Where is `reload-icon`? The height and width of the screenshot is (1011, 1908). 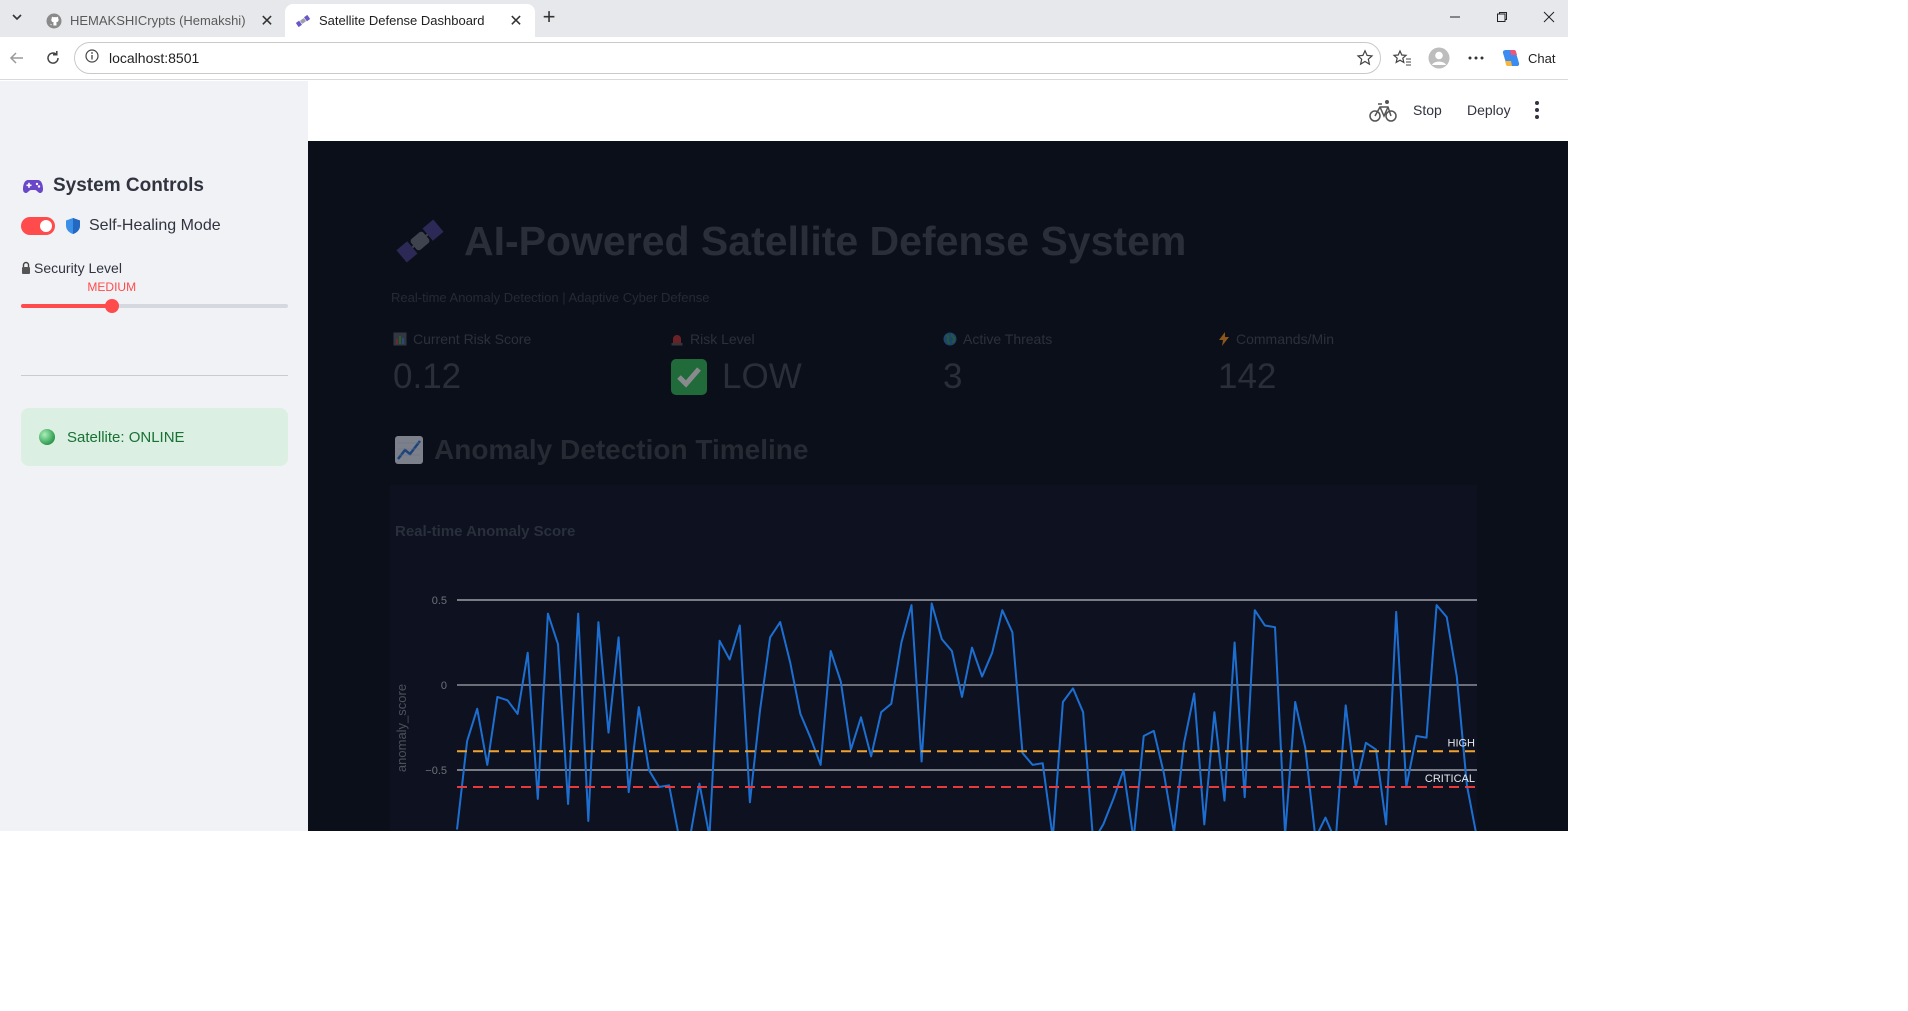 reload-icon is located at coordinates (53, 58).